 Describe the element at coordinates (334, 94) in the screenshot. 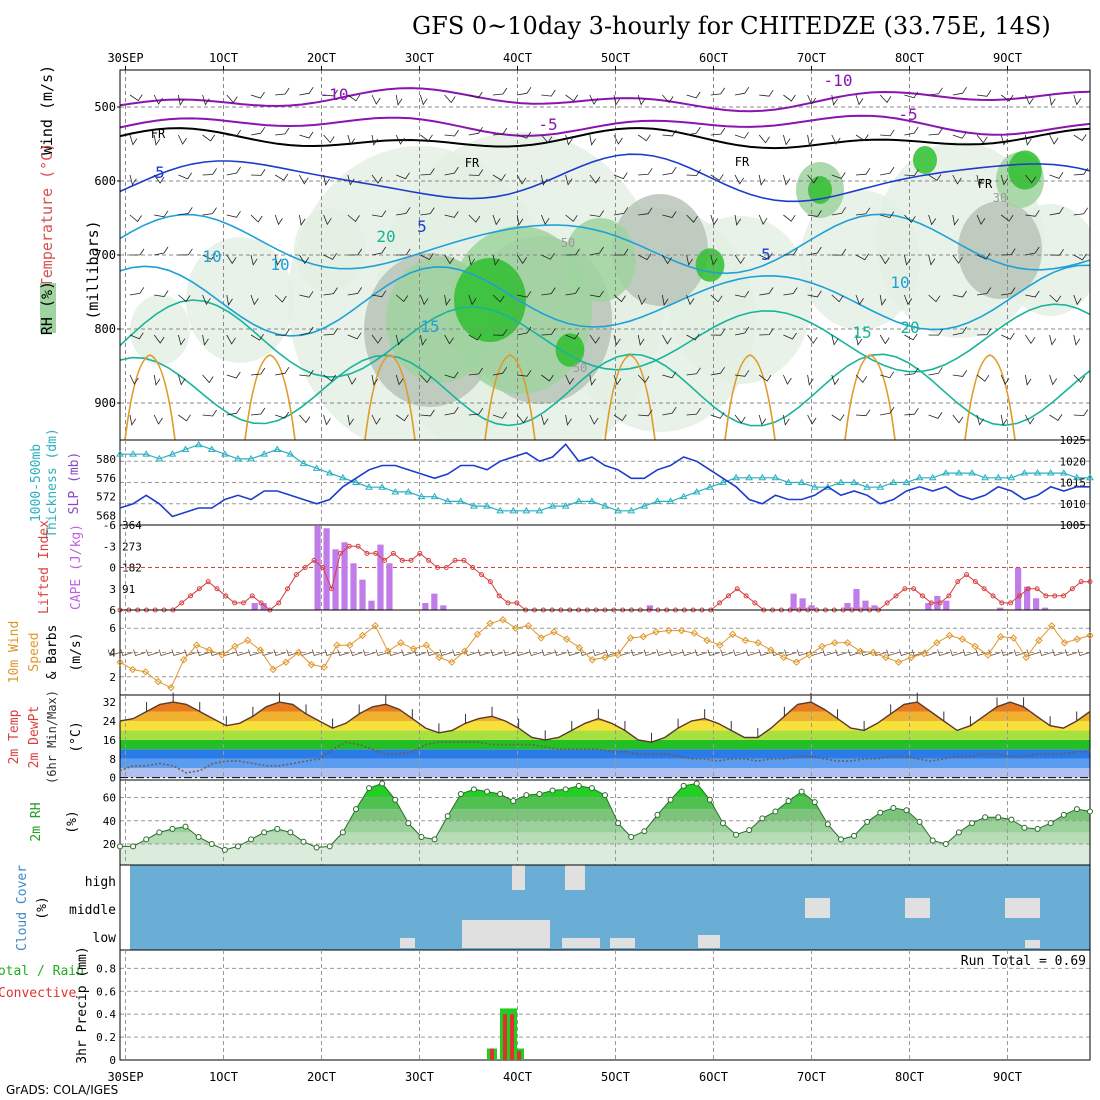

I see `contour-label: -10` at that location.